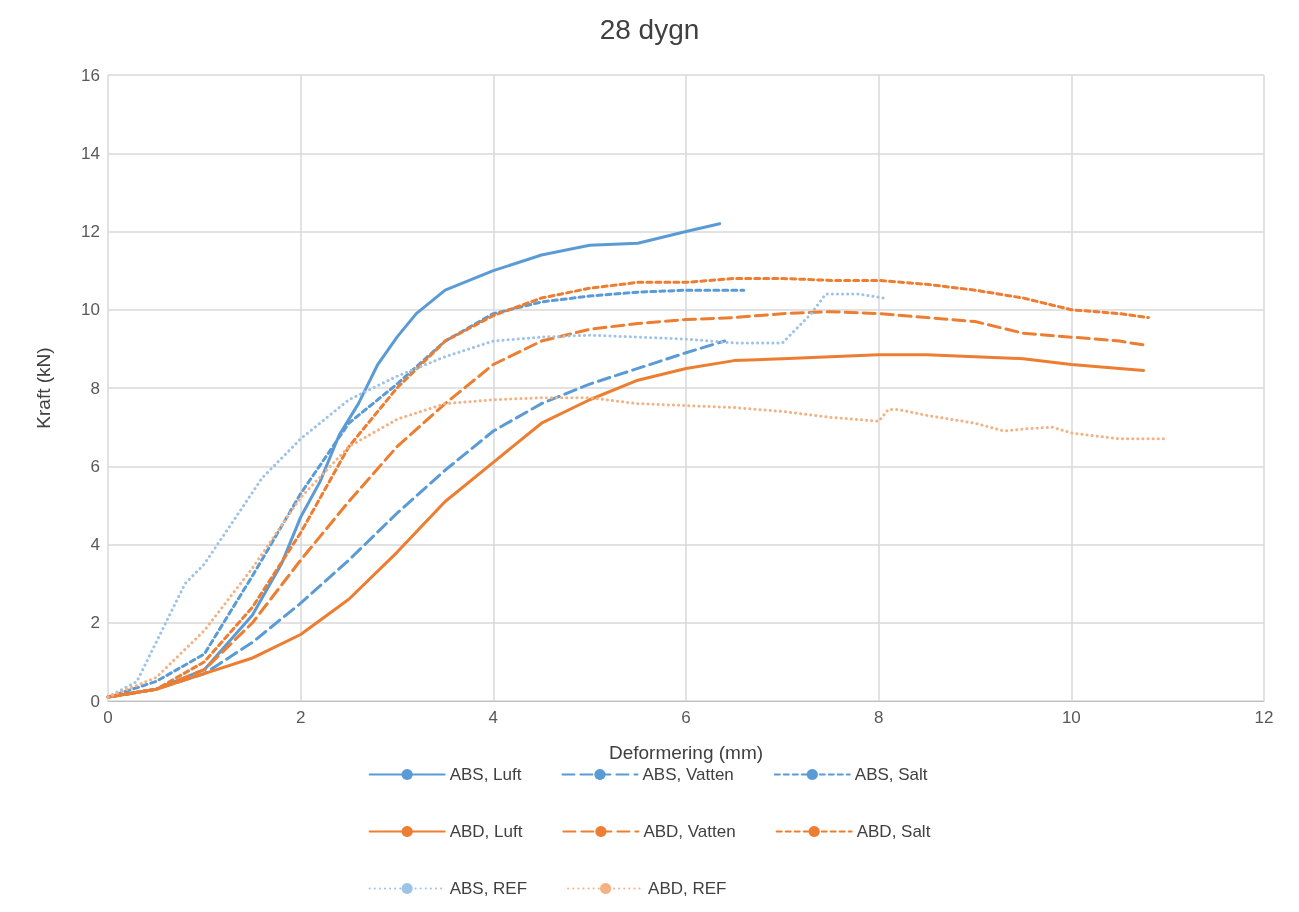  I want to click on y-tick-label: 14, so click(90, 153).